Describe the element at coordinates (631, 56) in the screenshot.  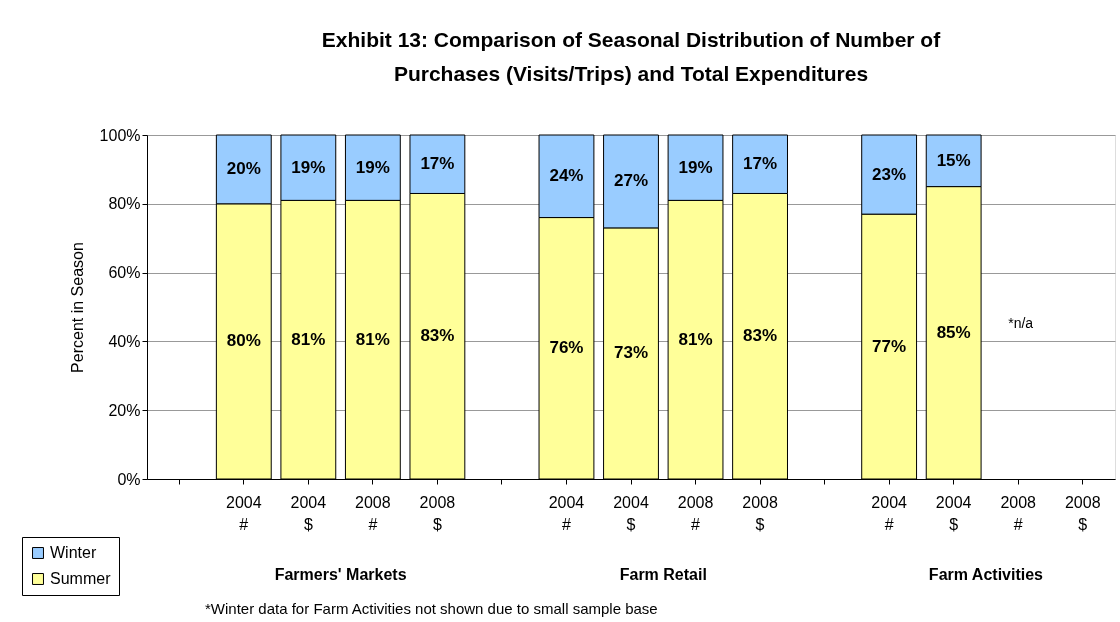
I see `chart-title: Exhibit 13: Comparison of Seasonal Distribution of Number of Purchases (Visits/Trips) and Total Expenditures` at that location.